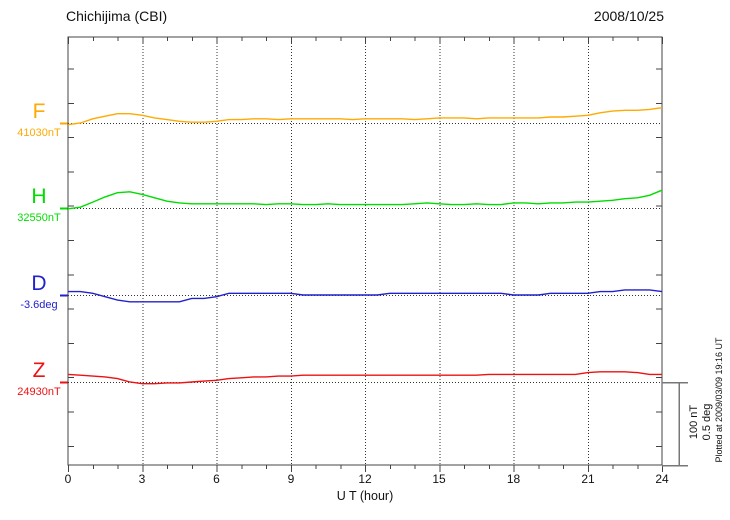 This screenshot has width=730, height=520. I want to click on curve-h, so click(365, 199).